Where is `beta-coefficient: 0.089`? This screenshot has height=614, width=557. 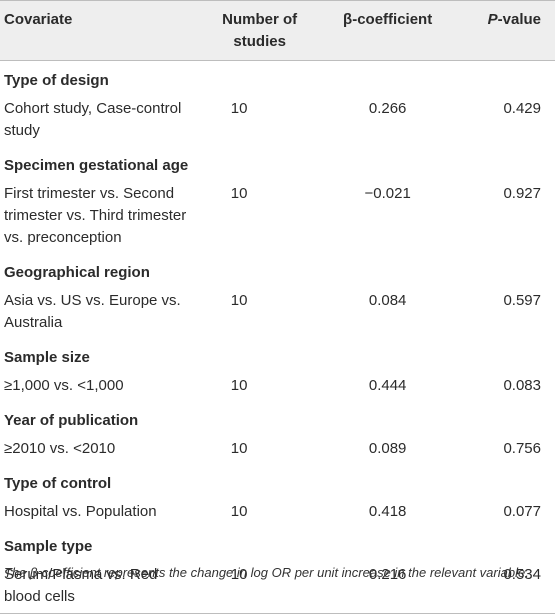 beta-coefficient: 0.089 is located at coordinates (387, 448).